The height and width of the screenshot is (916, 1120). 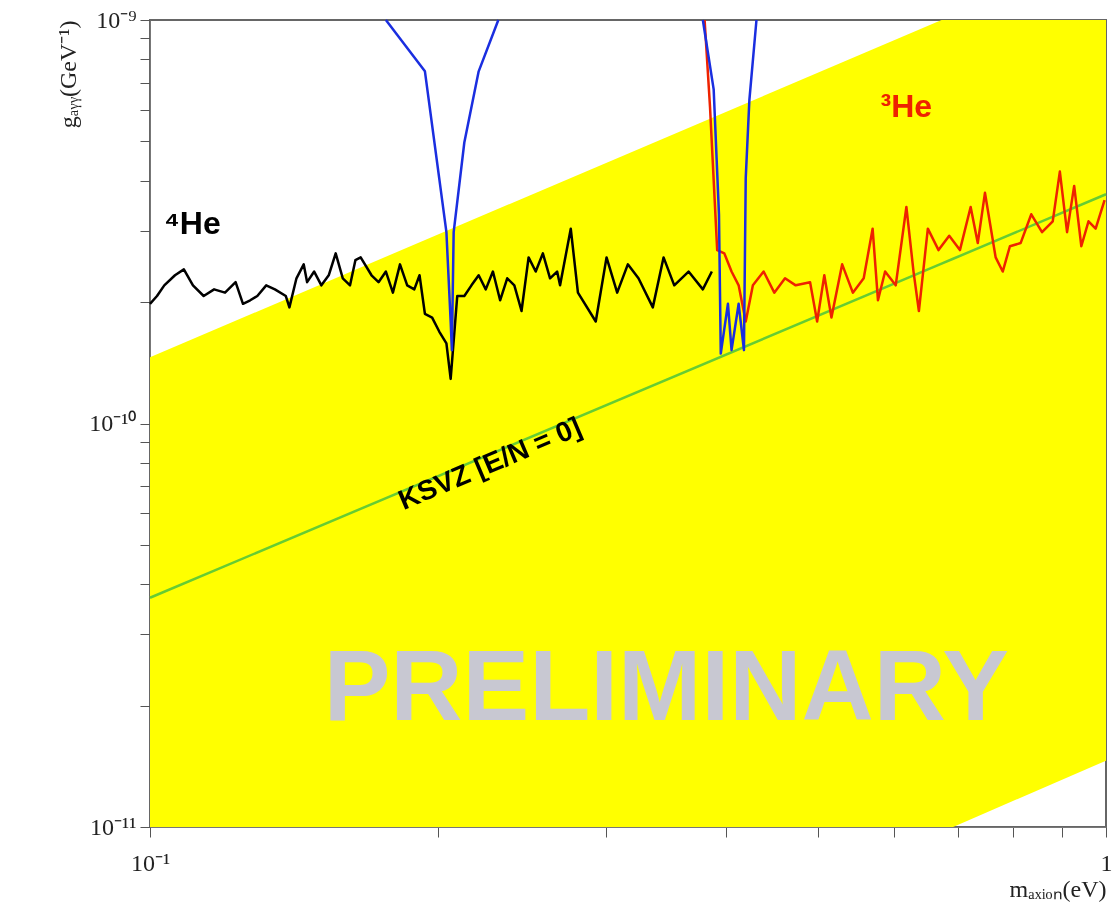 I want to click on x-tick-label: 1, so click(x=1106, y=862).